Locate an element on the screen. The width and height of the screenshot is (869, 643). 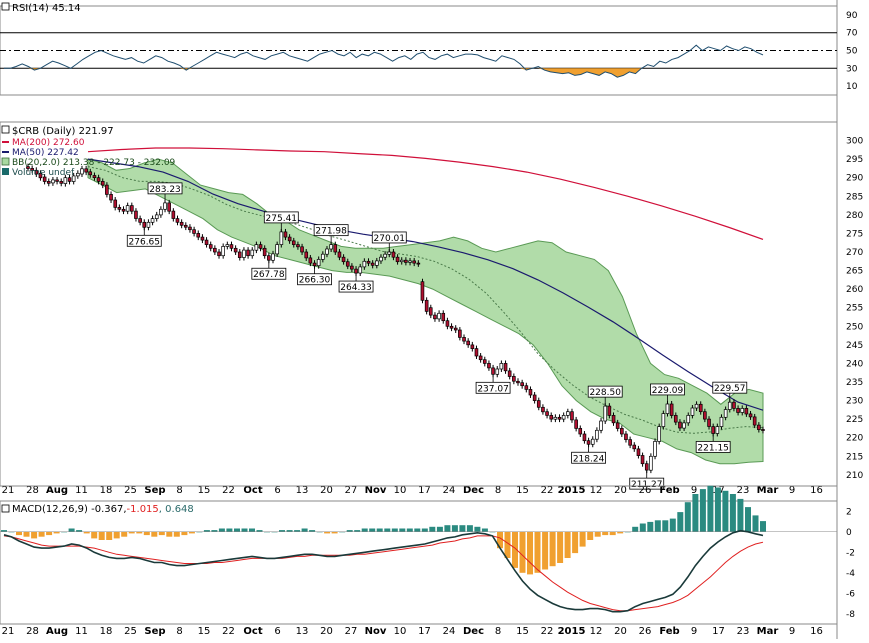
price-tick-label: 210 is located at coordinates (854, 476).